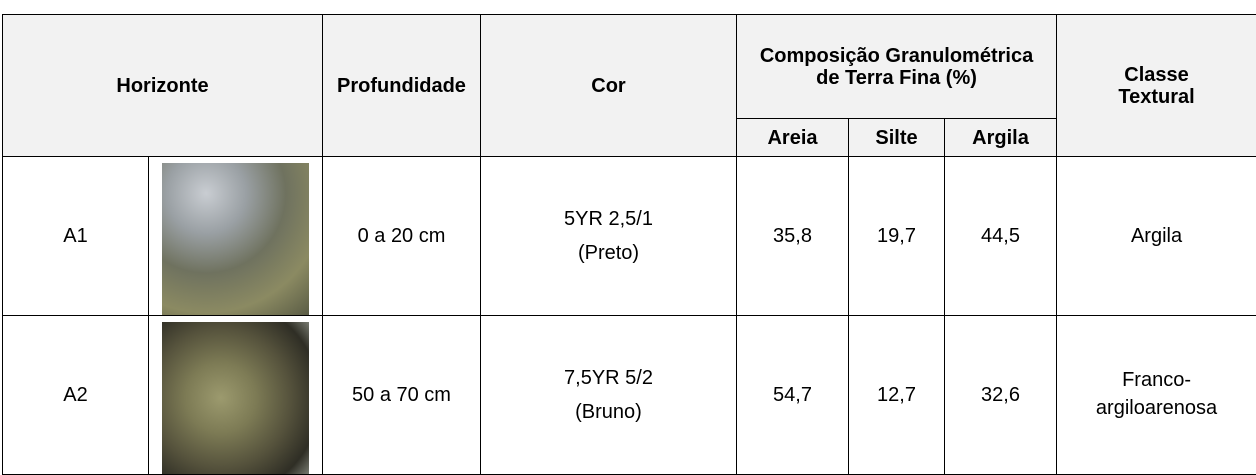  I want to click on cell-text: Franco-argiloarenosa, so click(1157, 394).